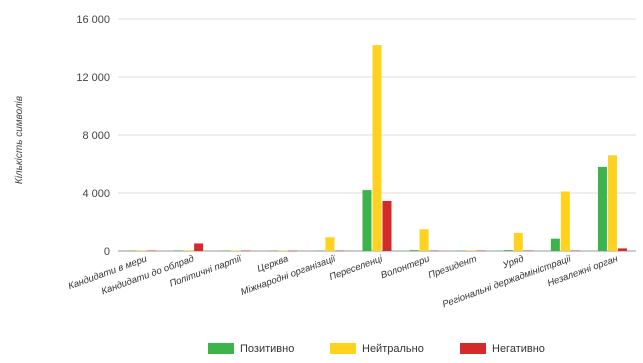 This screenshot has height=363, width=643. Describe the element at coordinates (93, 78) in the screenshot. I see `y-tick-label: 12 000` at that location.